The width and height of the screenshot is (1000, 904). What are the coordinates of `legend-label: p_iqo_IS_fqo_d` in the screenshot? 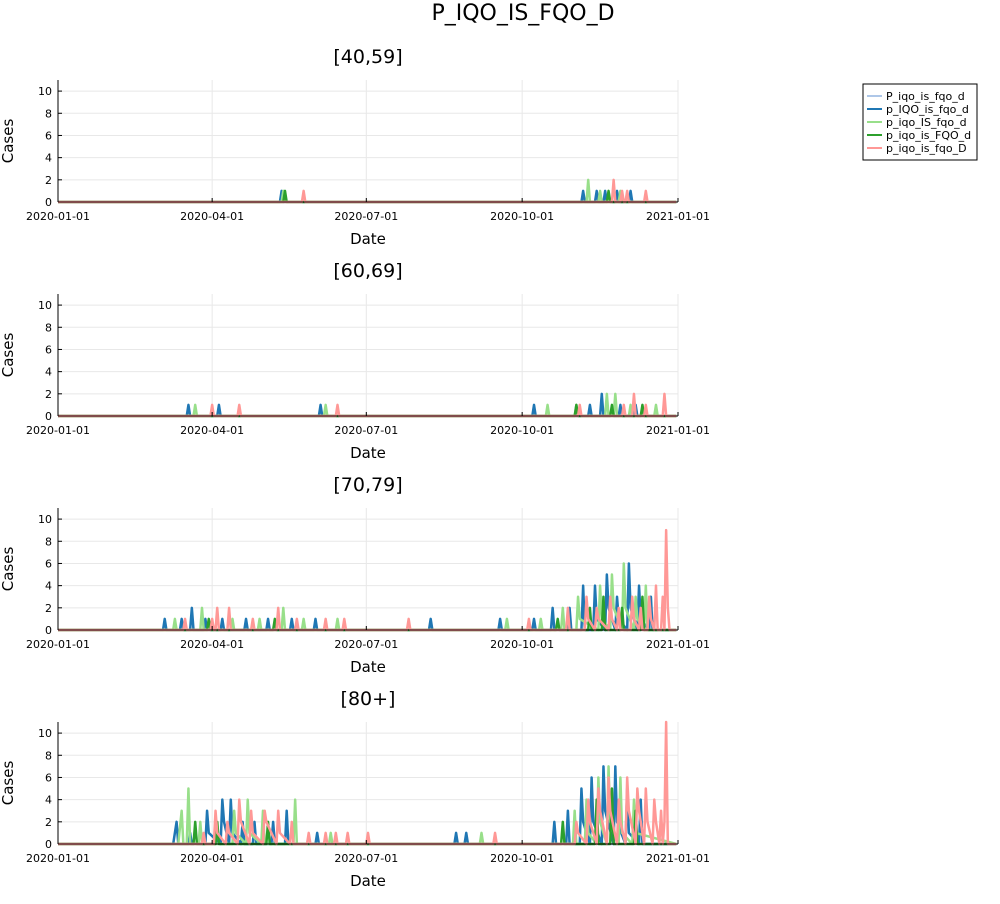 It's located at (926, 122).